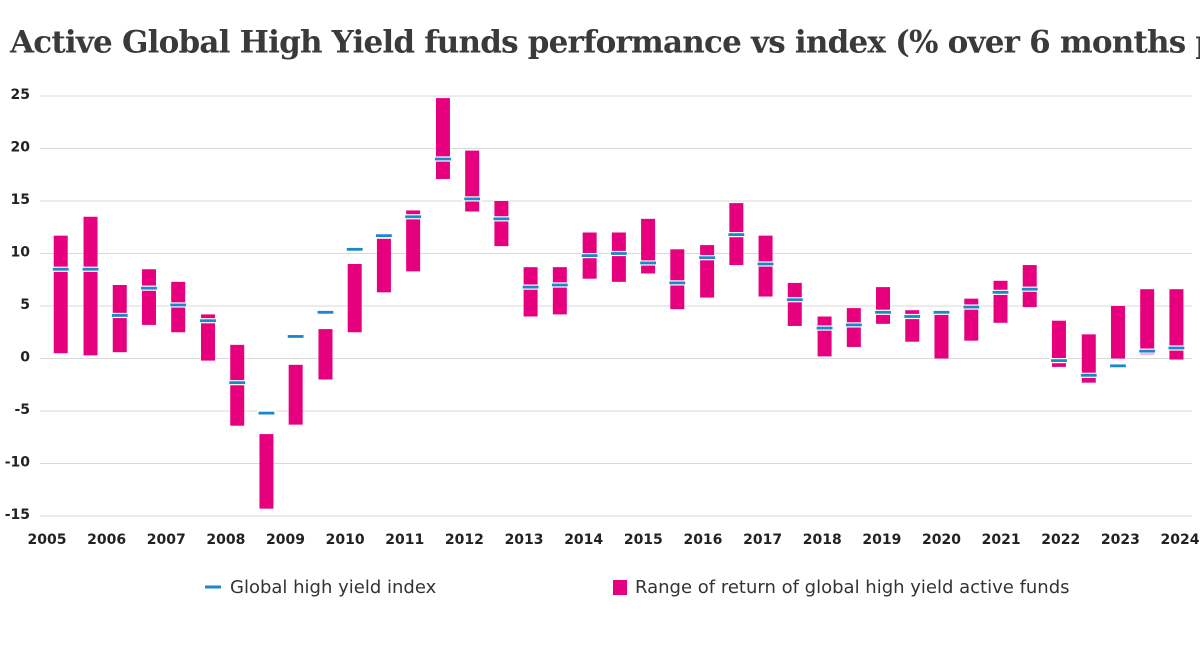 The height and width of the screenshot is (655, 1200). What do you see at coordinates (25, 305) in the screenshot?
I see `y-tick-label: 5` at bounding box center [25, 305].